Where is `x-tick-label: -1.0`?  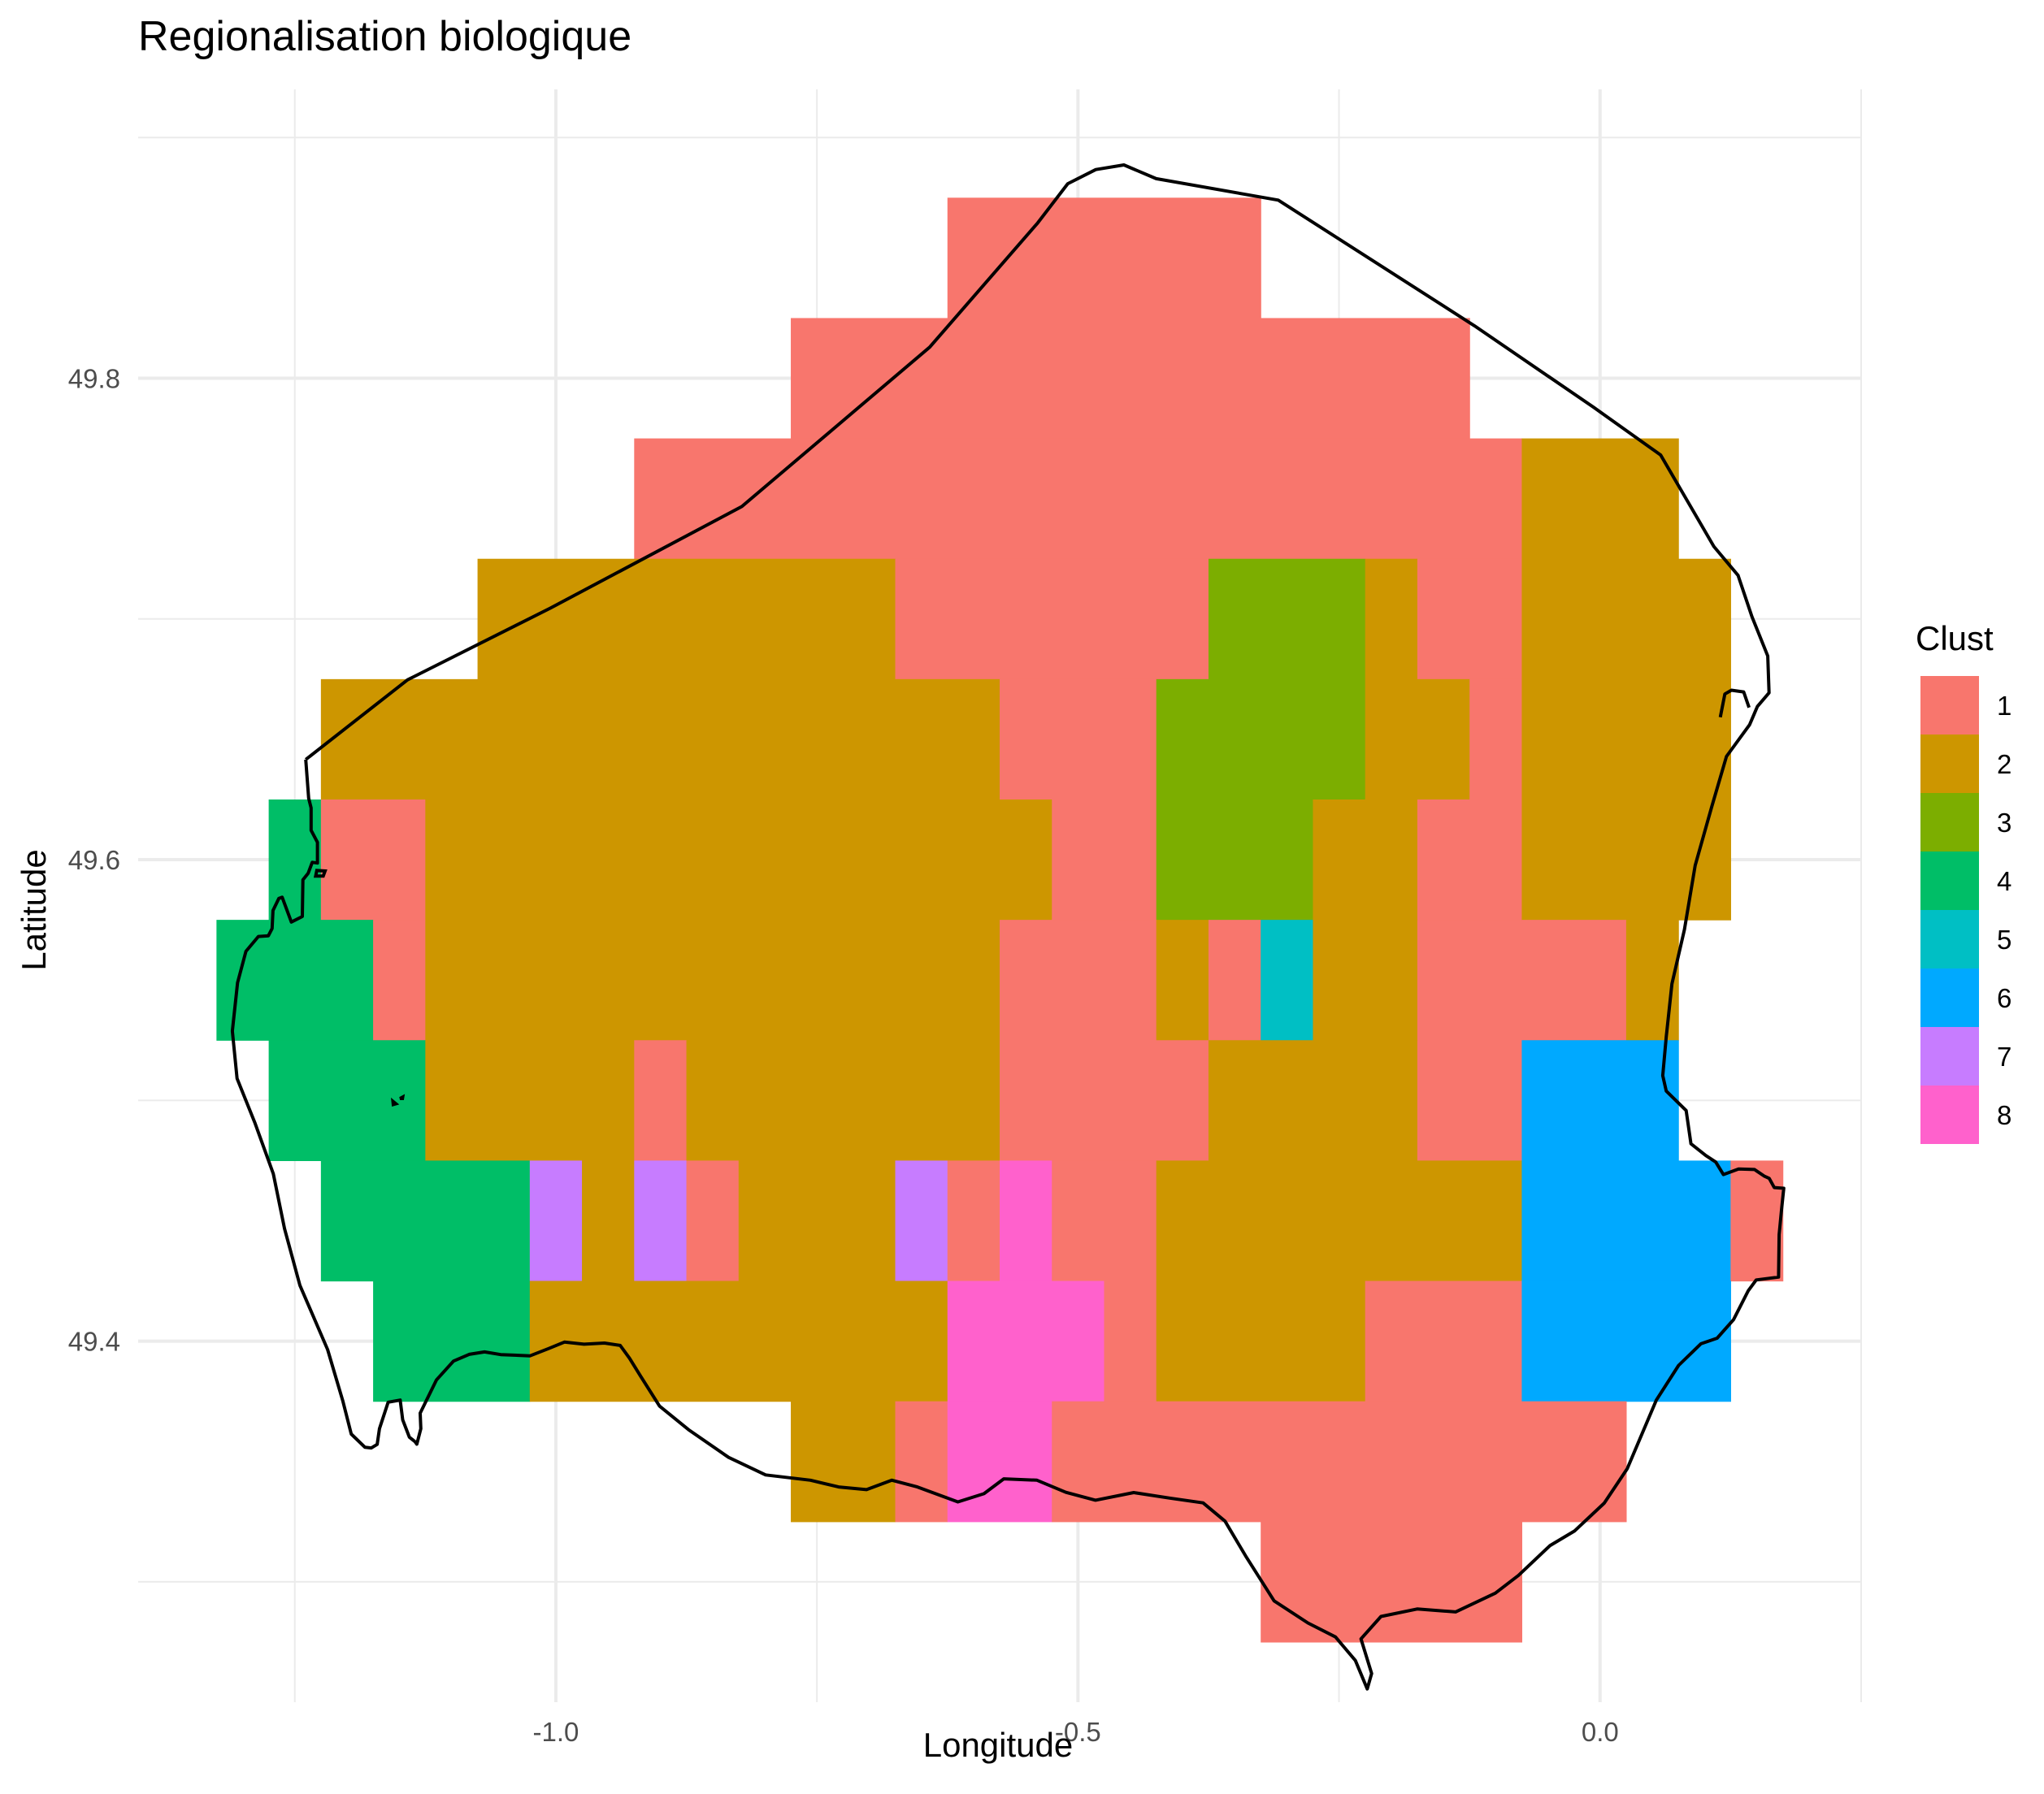
x-tick-label: -1.0 is located at coordinates (556, 1732).